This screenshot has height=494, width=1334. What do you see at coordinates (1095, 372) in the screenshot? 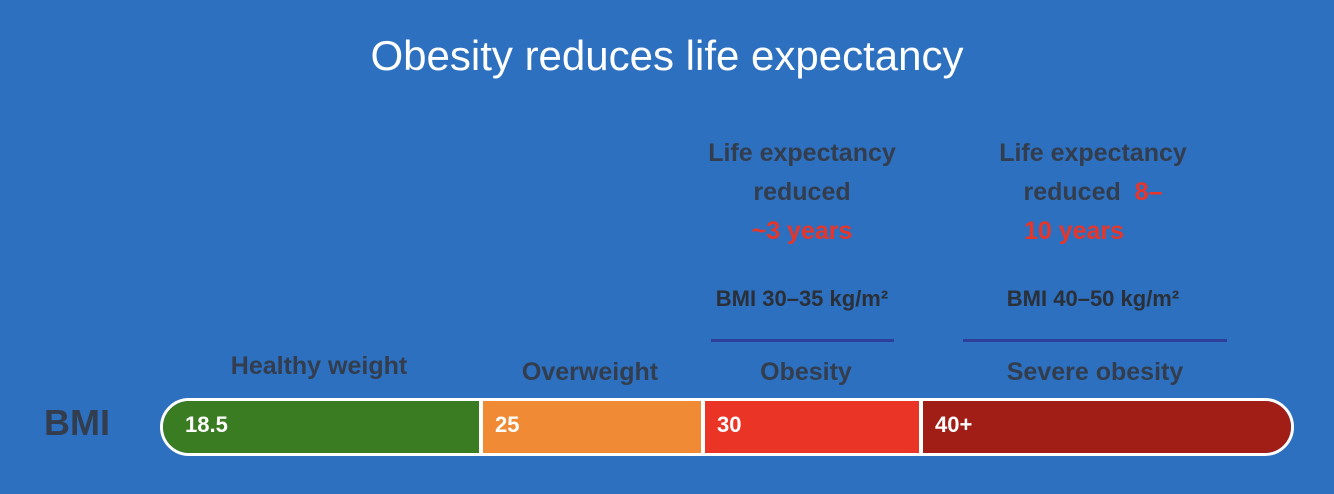
I see `category-label-severe: Severe obesity` at bounding box center [1095, 372].